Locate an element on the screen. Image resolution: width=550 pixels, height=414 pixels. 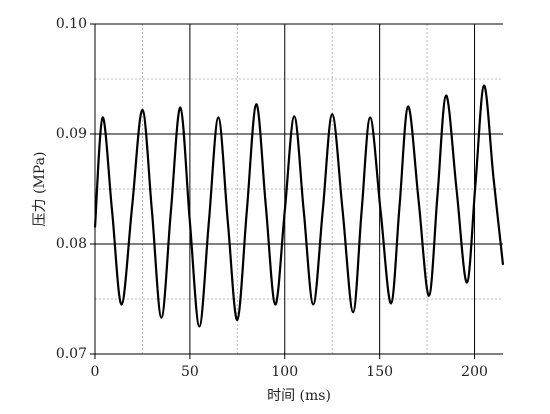
x-tick-label: 50 is located at coordinates (190, 372).